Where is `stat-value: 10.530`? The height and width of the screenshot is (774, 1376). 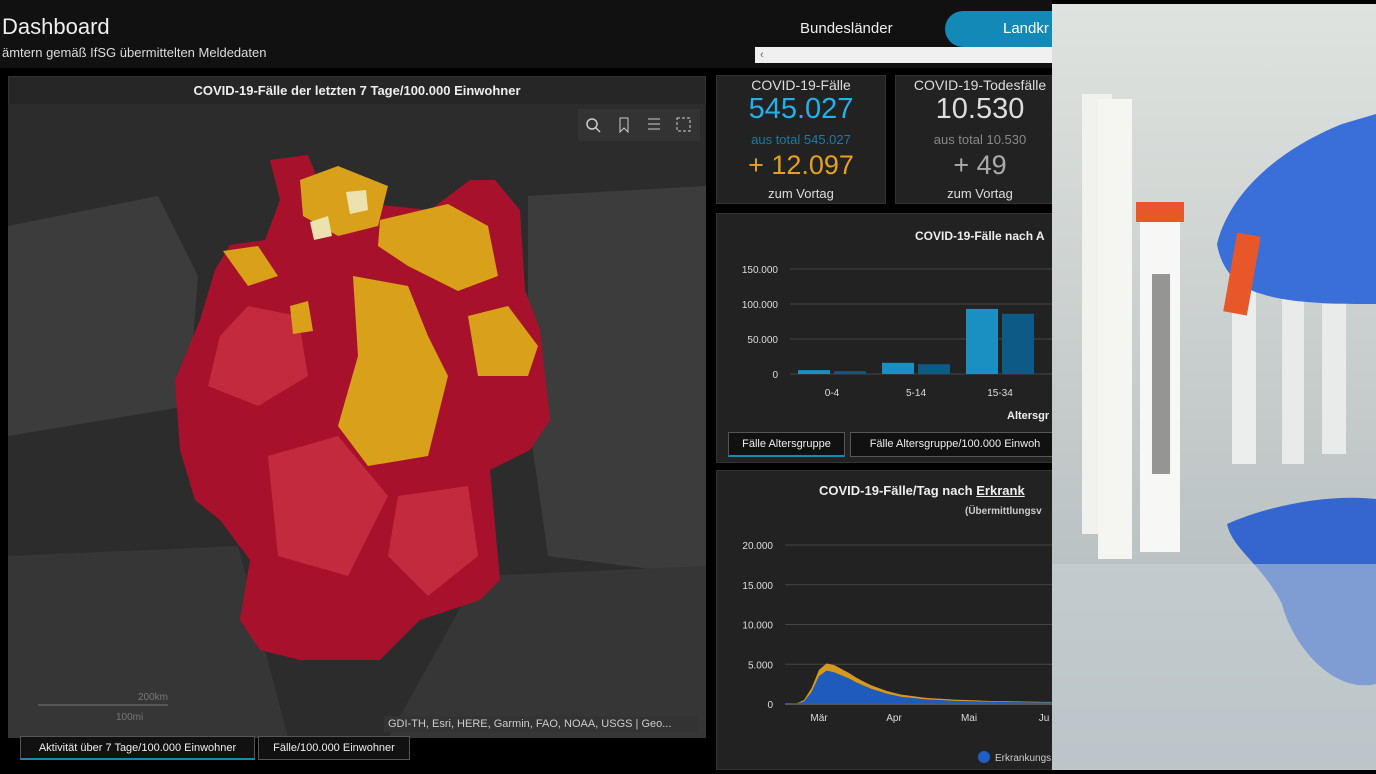 stat-value: 10.530 is located at coordinates (980, 109).